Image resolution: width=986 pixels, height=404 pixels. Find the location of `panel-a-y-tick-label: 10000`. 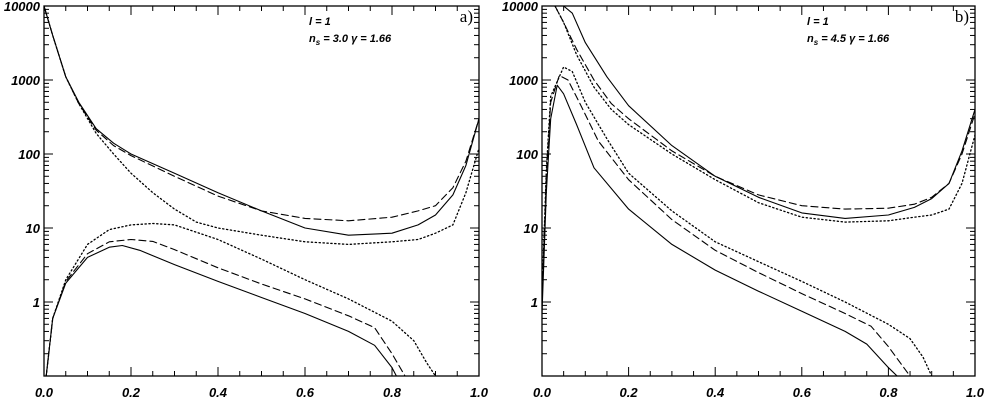

panel-a-y-tick-label: 10000 is located at coordinates (22, 7).